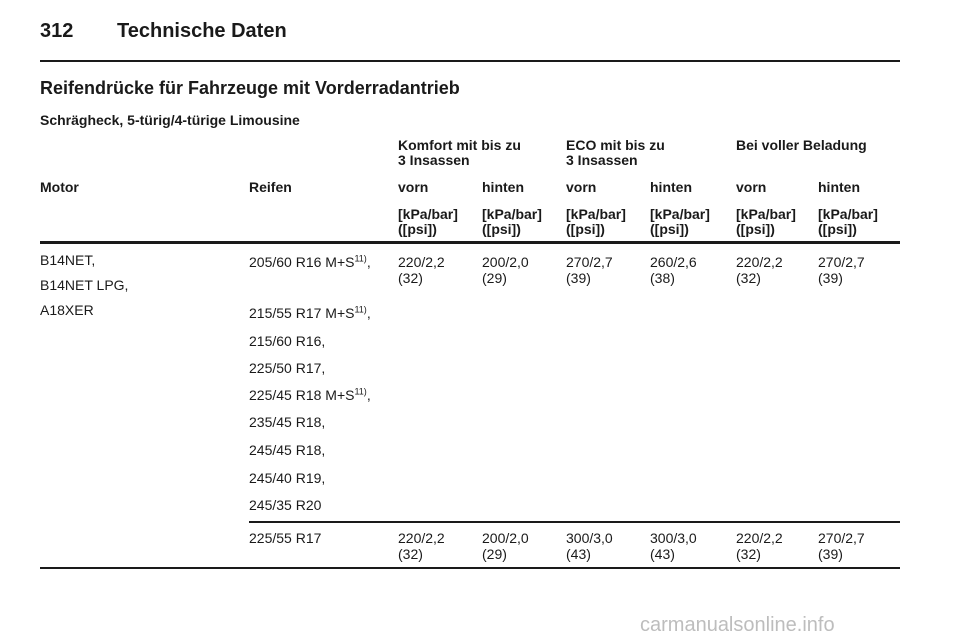 The height and width of the screenshot is (642, 960). What do you see at coordinates (574, 522) in the screenshot?
I see `row-divider` at bounding box center [574, 522].